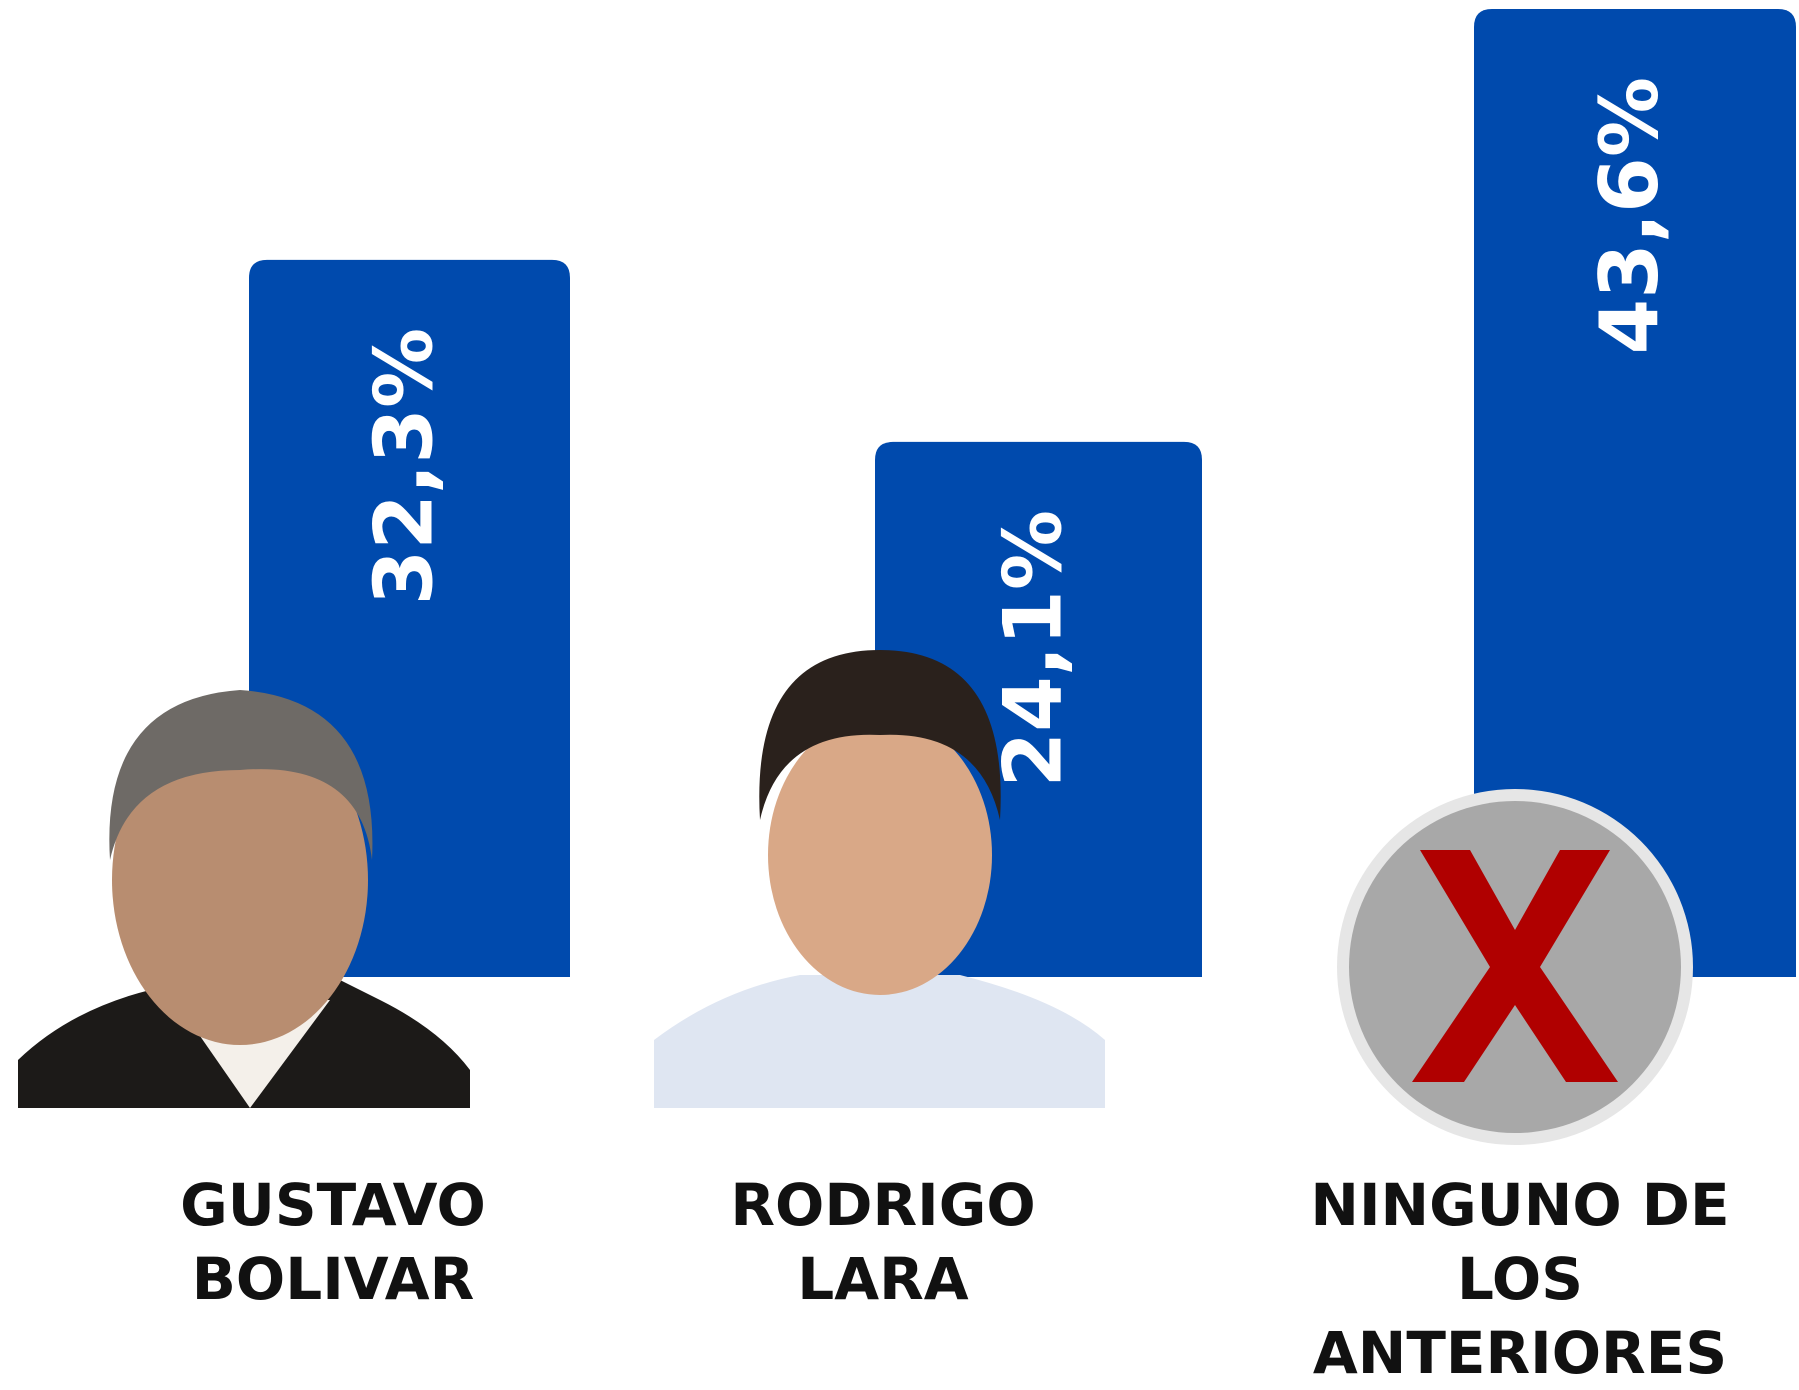 The image size is (1799, 1390). I want to click on category-label: NINGUNO DE LOS ANTERIORES, so click(1520, 1279).